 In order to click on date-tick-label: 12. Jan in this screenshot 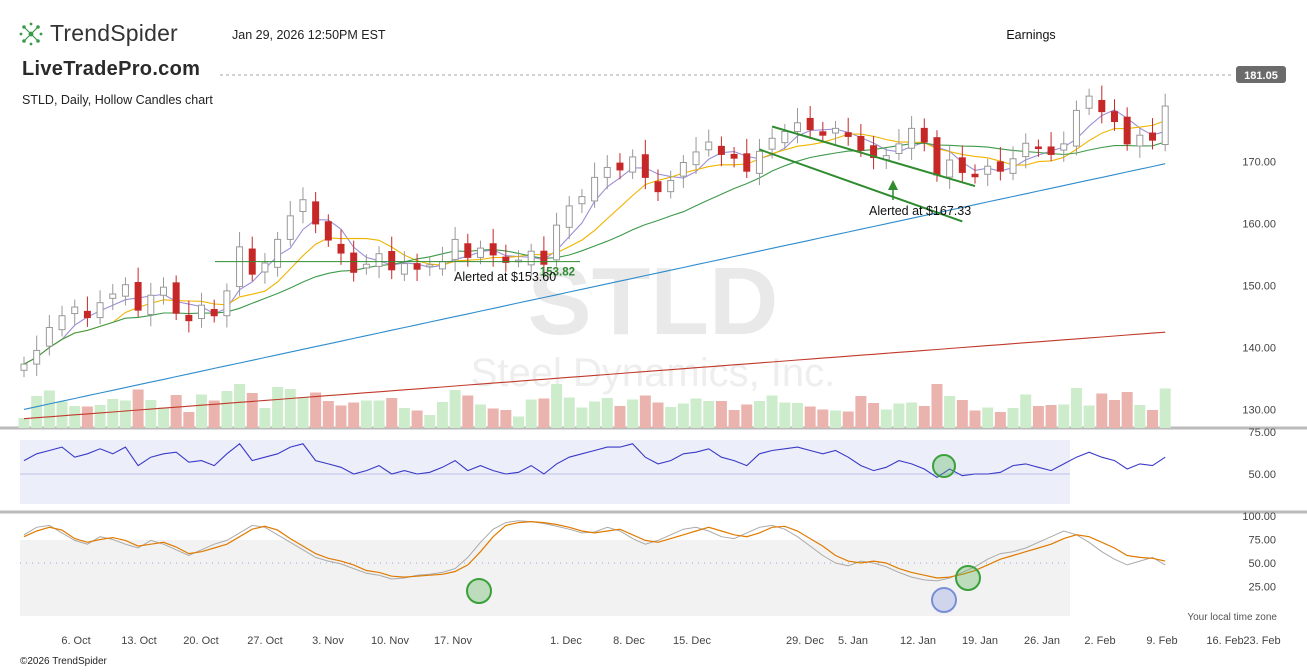, I will do `click(918, 641)`.